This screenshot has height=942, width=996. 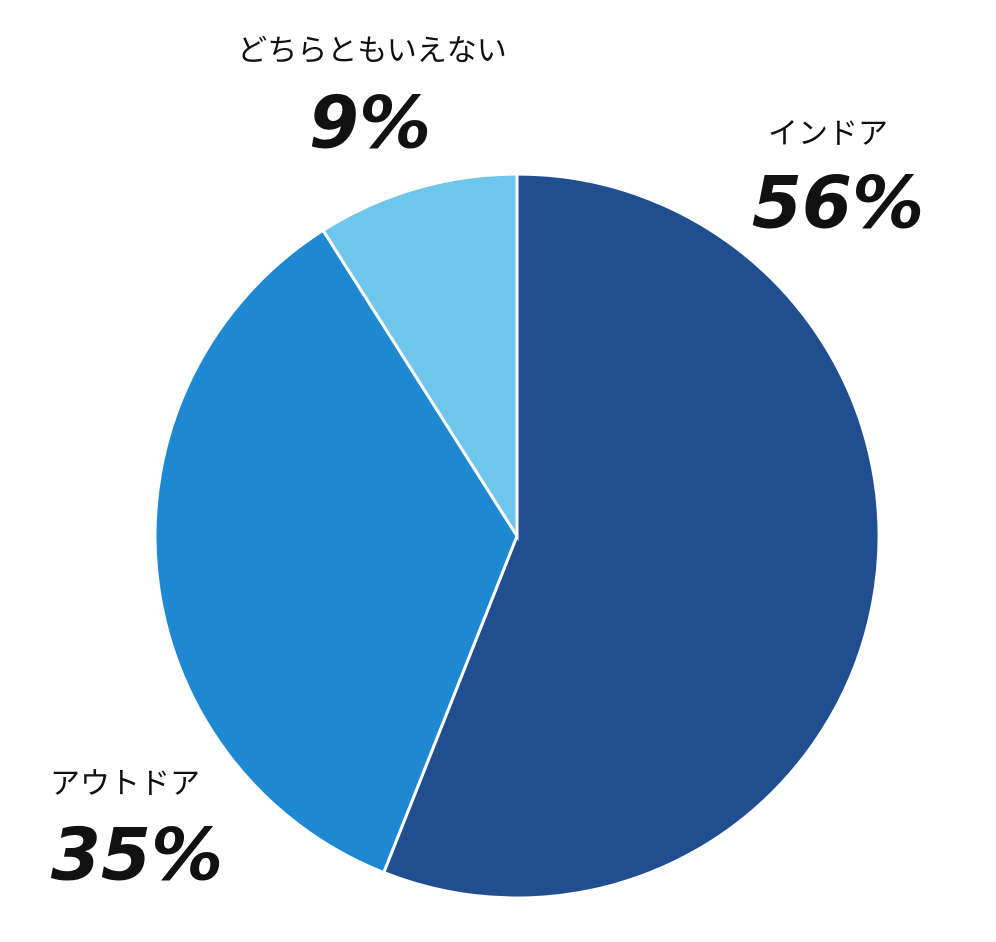 I want to click on category-label: どちらともいえない, so click(x=371, y=51).